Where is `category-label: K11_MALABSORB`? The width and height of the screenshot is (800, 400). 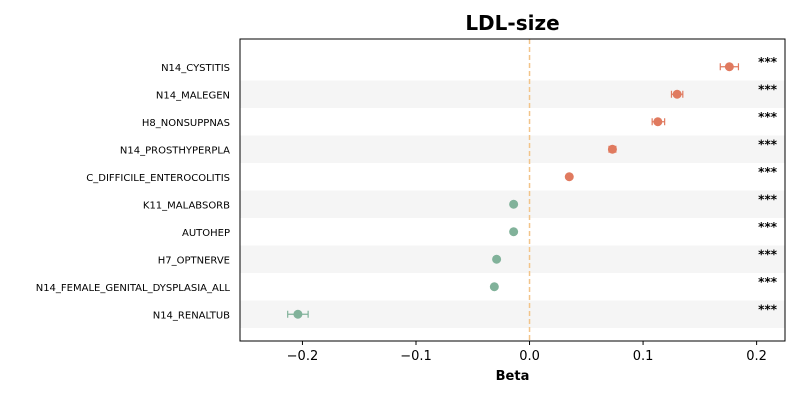 category-label: K11_MALABSORB is located at coordinates (186, 205).